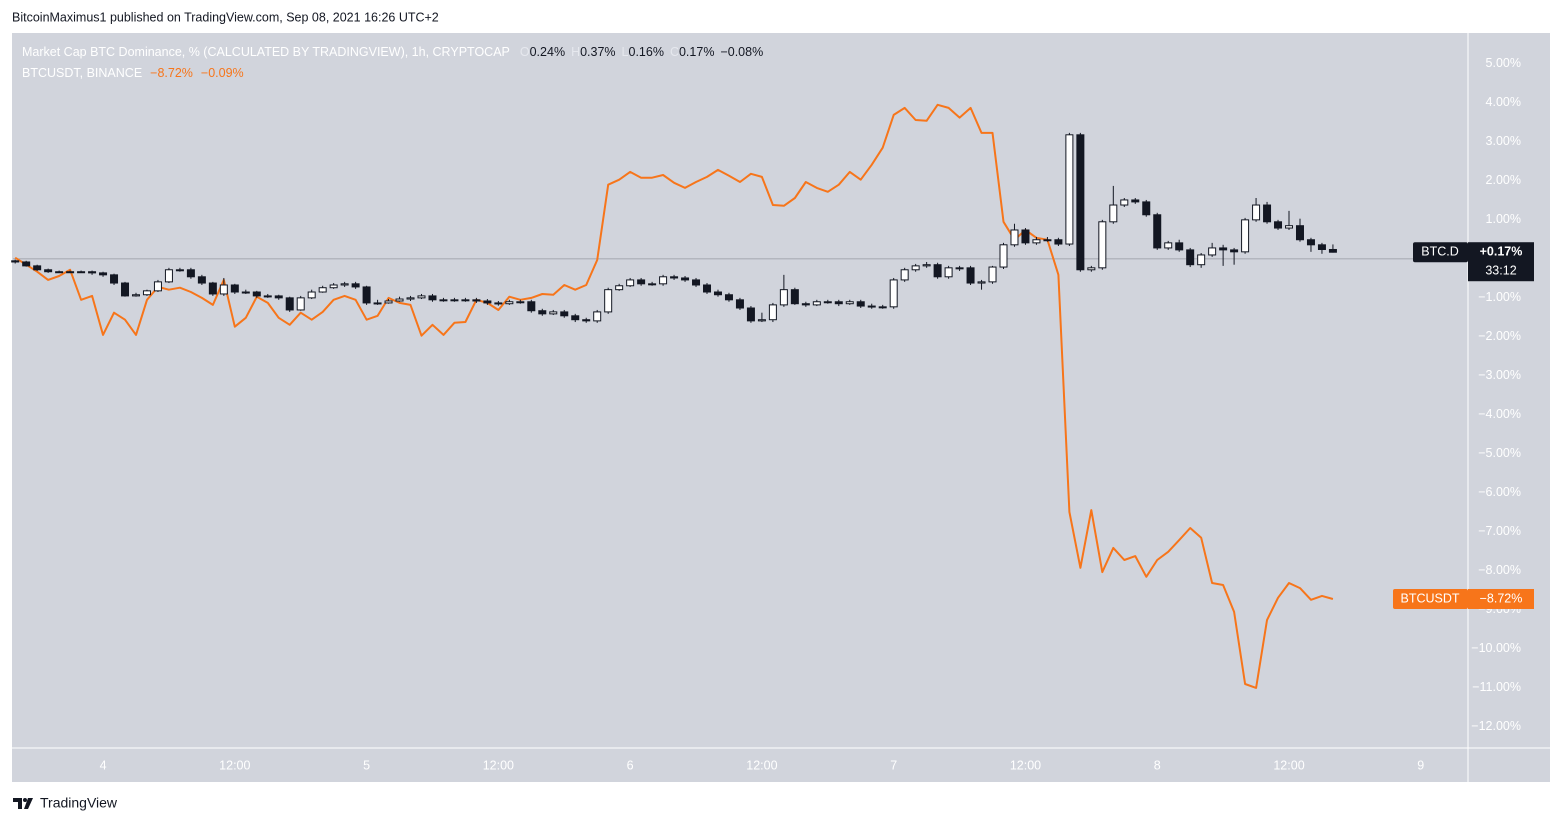  Describe the element at coordinates (674, 52) in the screenshot. I see `legend-key: C` at that location.